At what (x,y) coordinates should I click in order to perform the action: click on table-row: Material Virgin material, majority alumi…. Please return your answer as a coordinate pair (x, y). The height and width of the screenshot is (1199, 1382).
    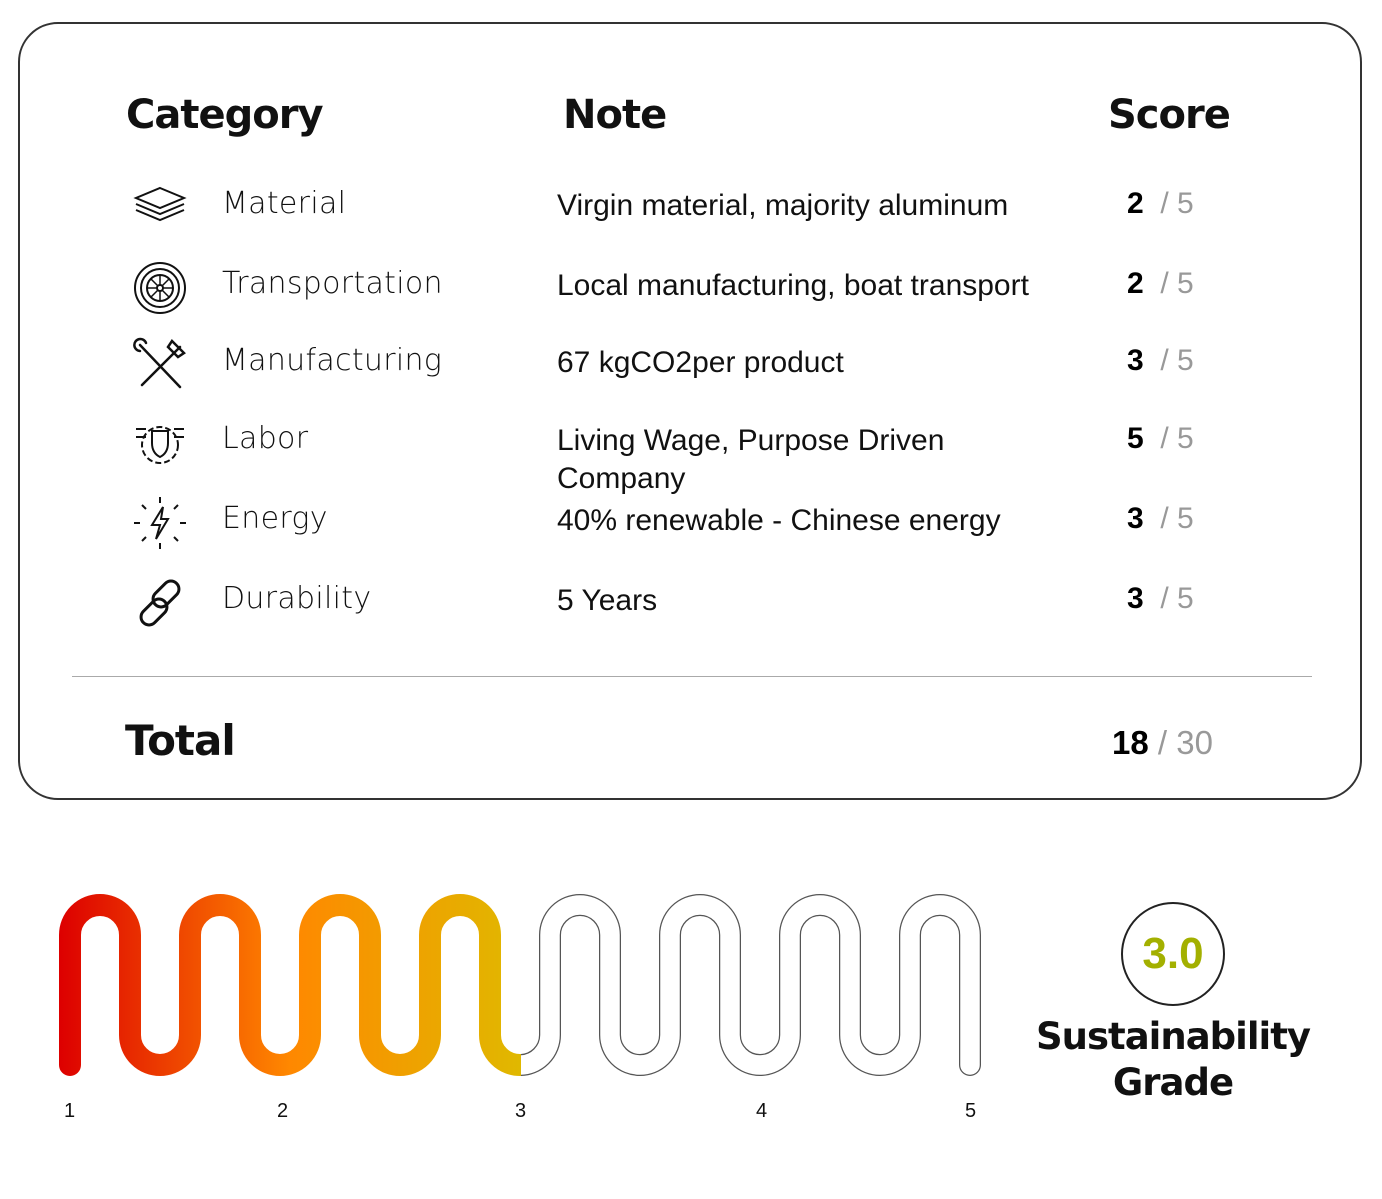
    Looking at the image, I should click on (690, 230).